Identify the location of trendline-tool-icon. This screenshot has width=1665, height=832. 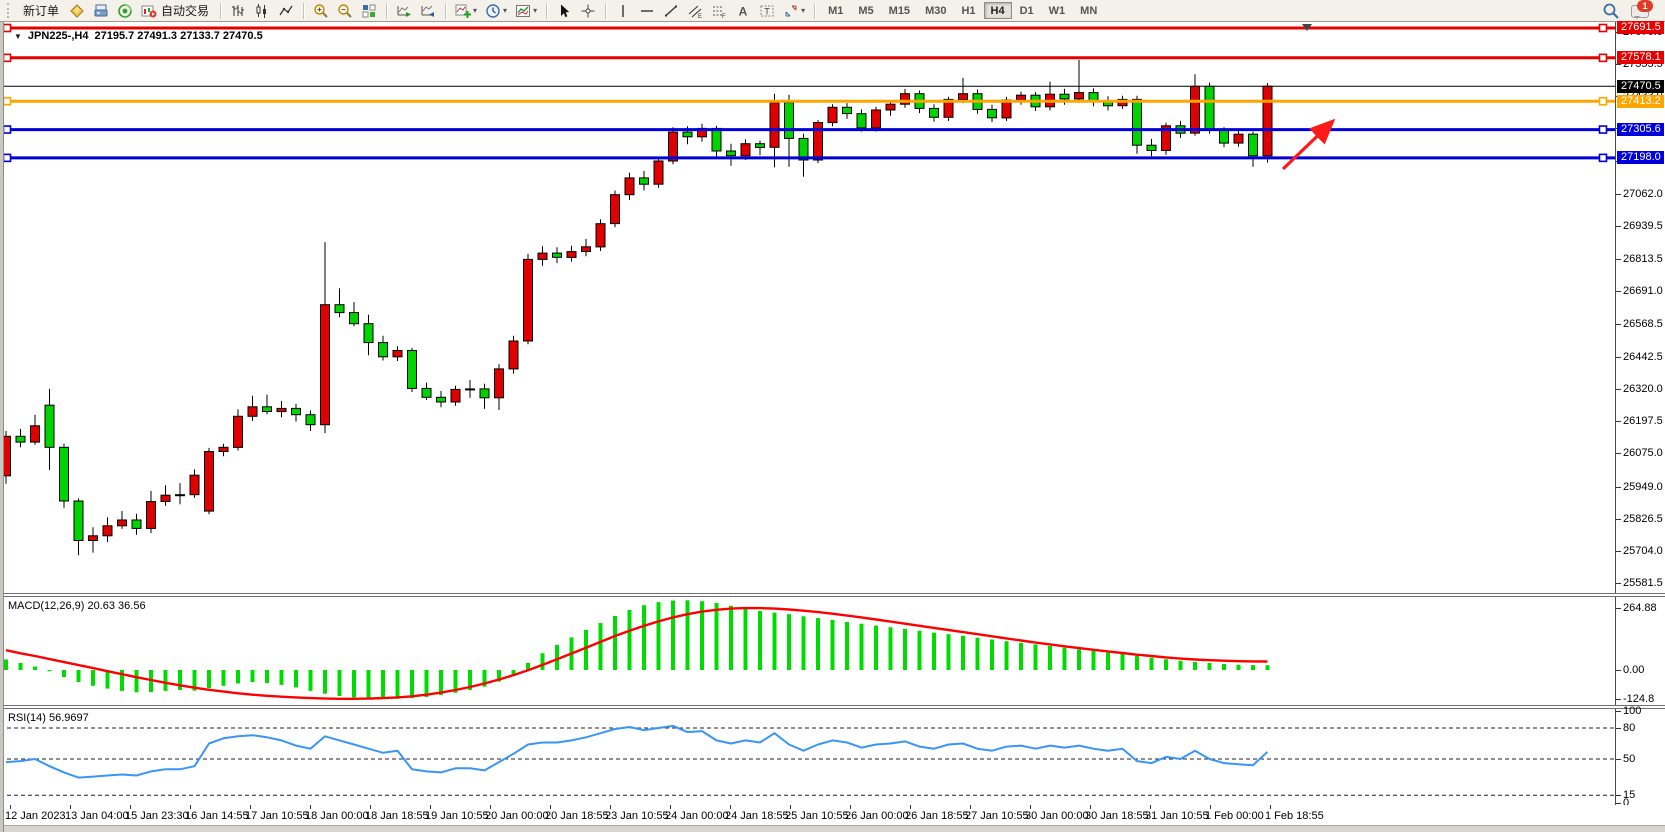
(671, 10).